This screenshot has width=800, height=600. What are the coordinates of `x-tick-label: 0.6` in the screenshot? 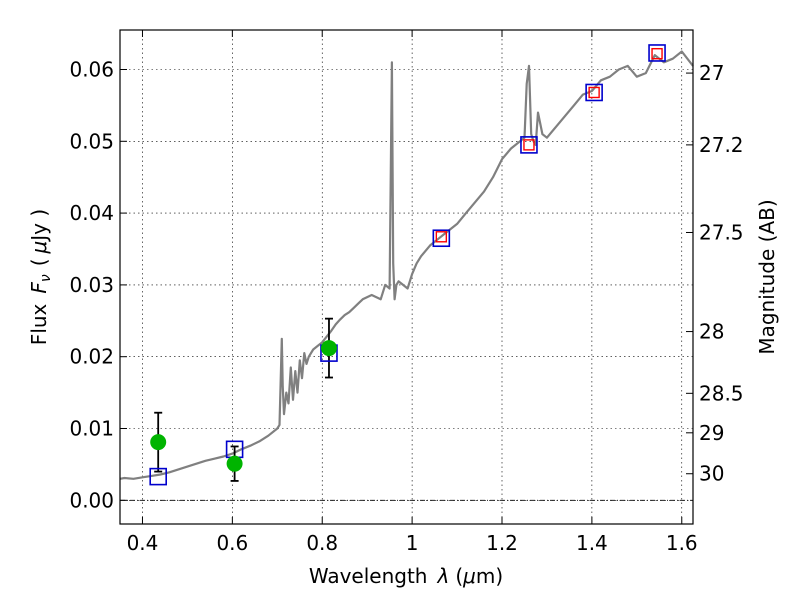 It's located at (232, 543).